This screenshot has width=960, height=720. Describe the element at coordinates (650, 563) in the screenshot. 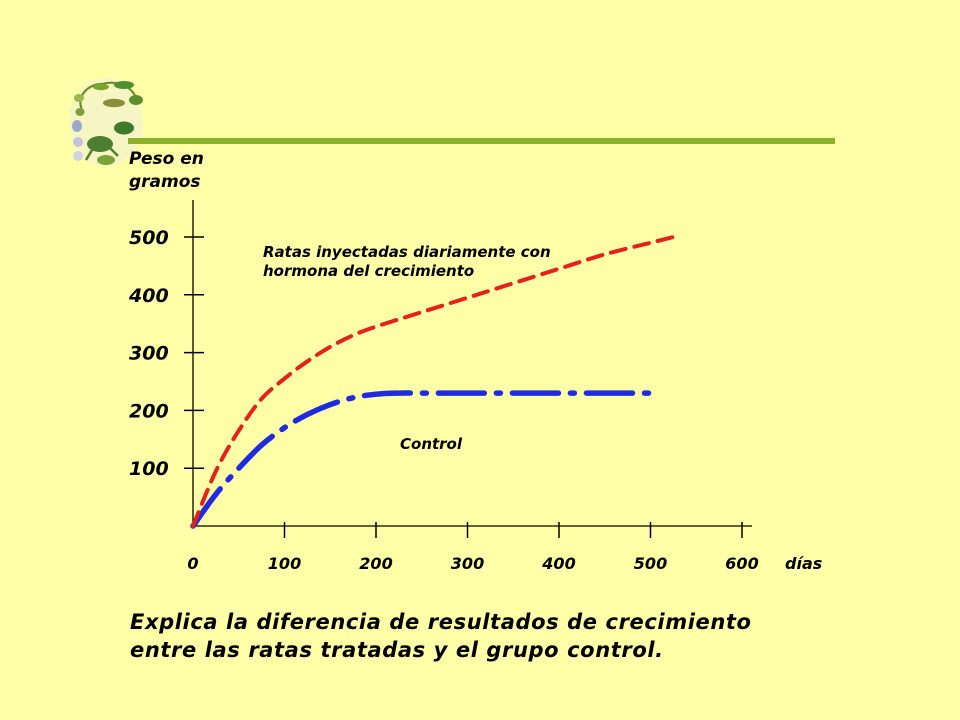

I see `x-tick-label: 500` at that location.